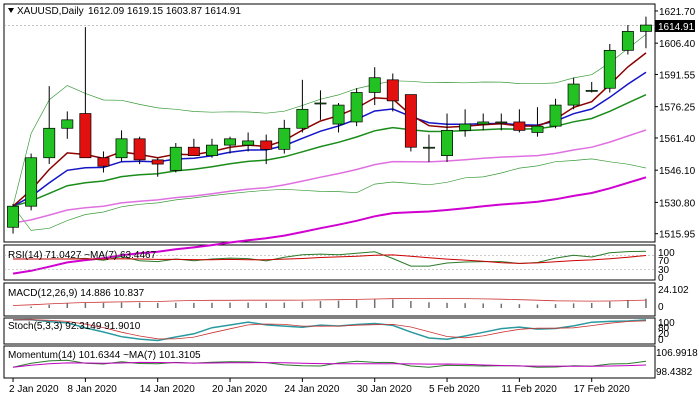  I want to click on price-tick-label: 1561.40, so click(677, 139).